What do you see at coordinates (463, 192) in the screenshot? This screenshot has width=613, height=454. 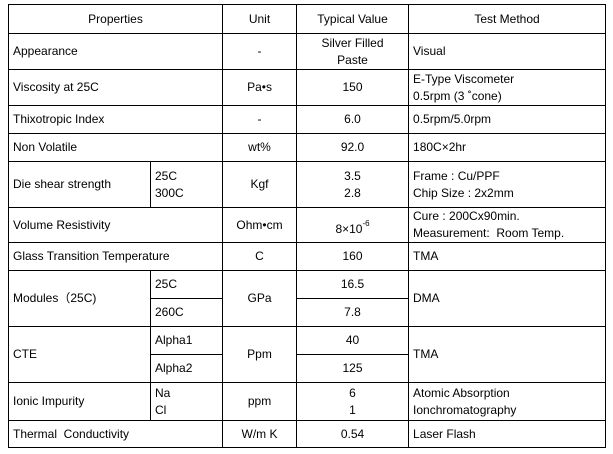 I see `line: Chip Size : 2x2mm` at bounding box center [463, 192].